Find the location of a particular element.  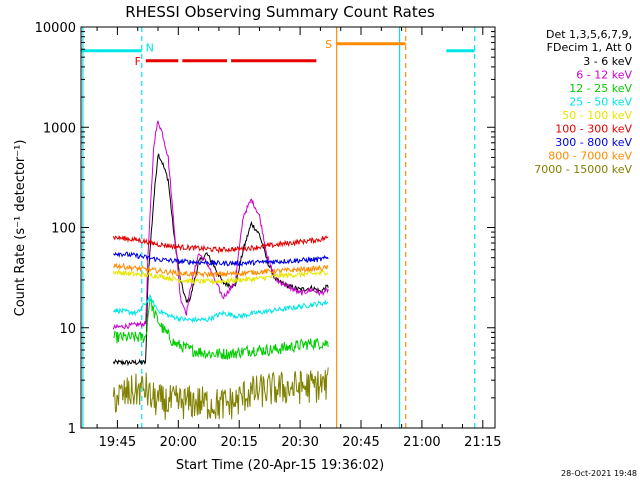

y-tick-label: 10 is located at coordinates (67, 329).